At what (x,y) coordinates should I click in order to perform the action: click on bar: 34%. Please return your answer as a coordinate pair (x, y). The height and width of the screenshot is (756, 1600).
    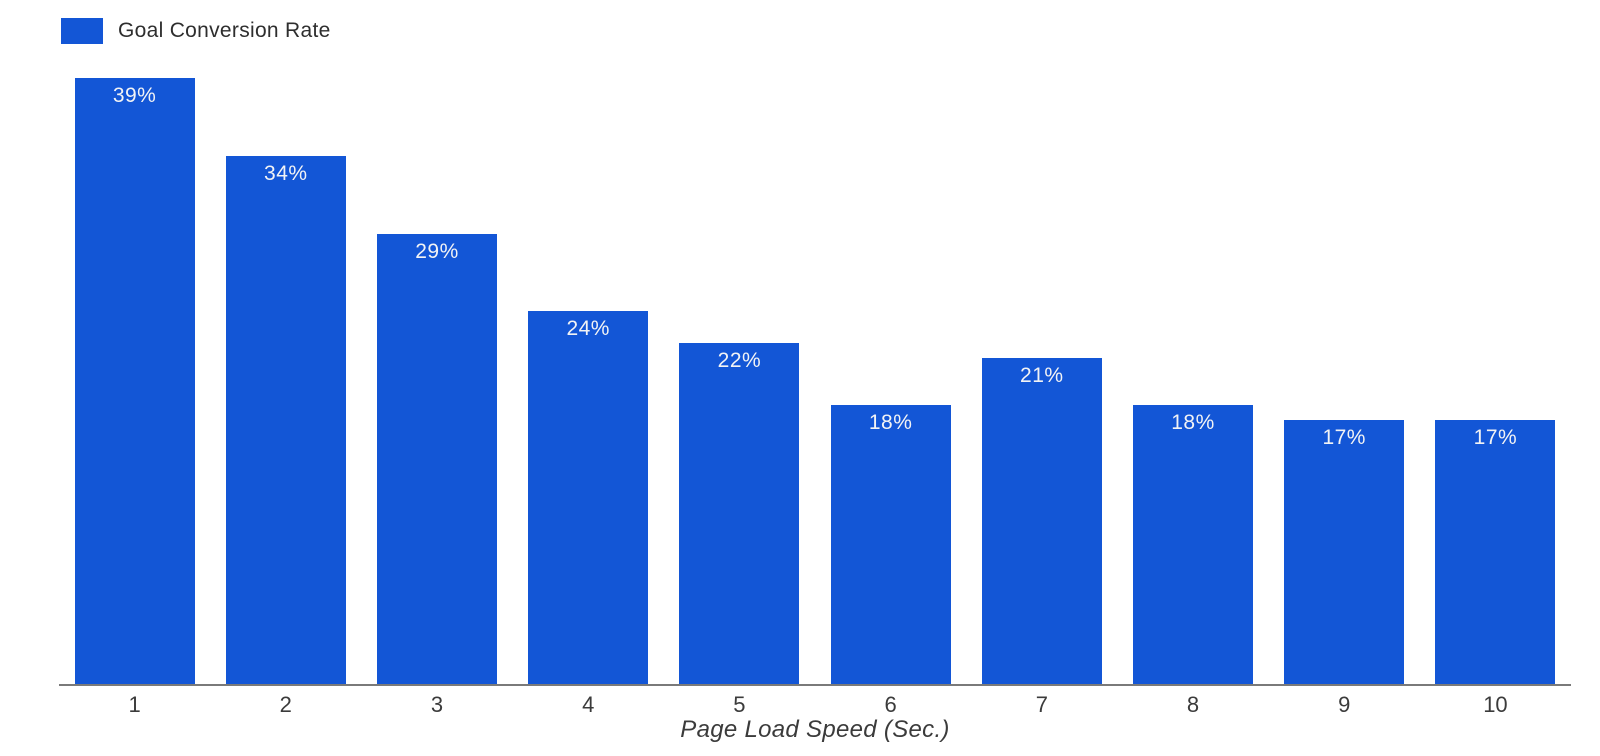
    Looking at the image, I should click on (285, 420).